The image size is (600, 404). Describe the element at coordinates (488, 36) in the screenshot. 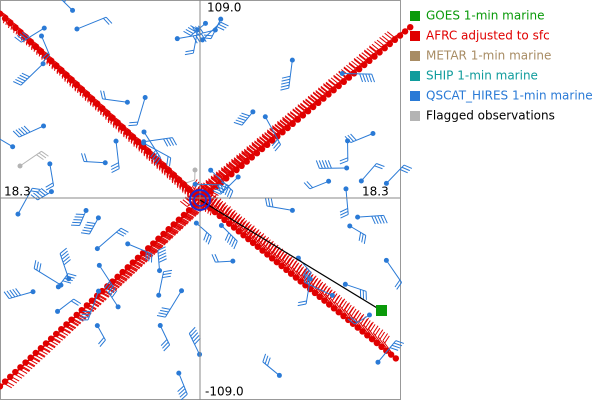

I see `legend-label: AFRC adjusted to sfc` at that location.